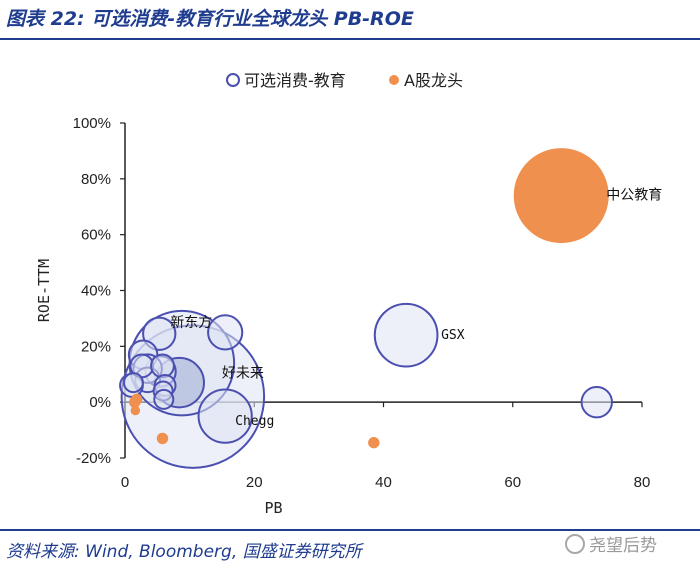 The height and width of the screenshot is (572, 700). I want to click on data-label: Chegg, so click(254, 421).